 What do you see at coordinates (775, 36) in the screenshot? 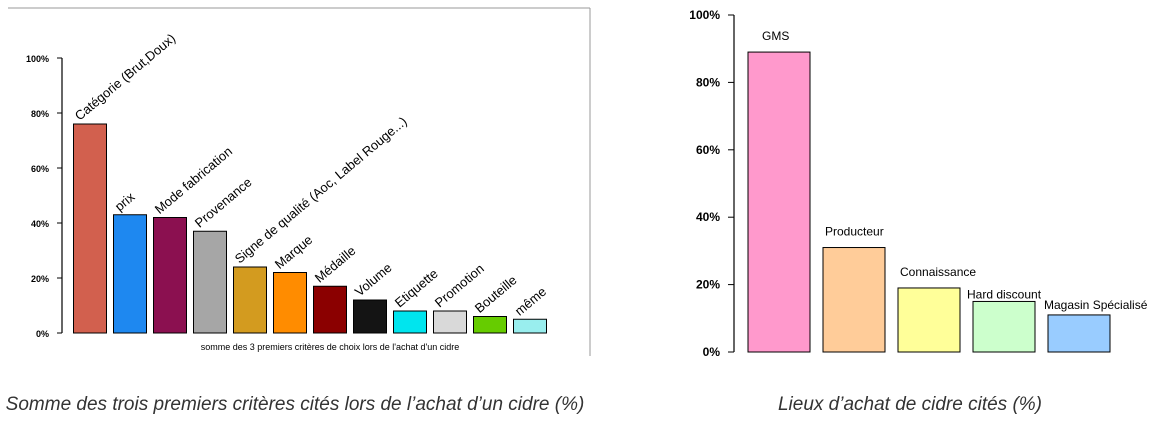
I see `right-bar-label: GMS` at bounding box center [775, 36].